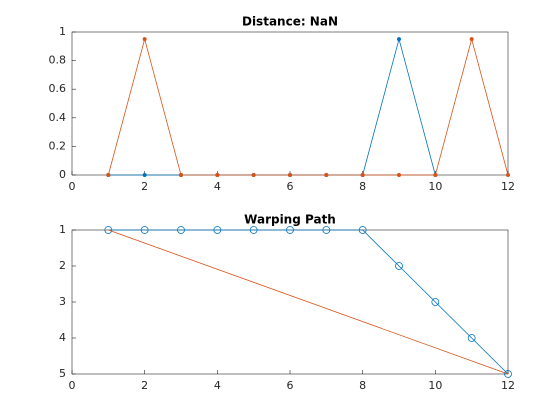 The width and height of the screenshot is (560, 420). Describe the element at coordinates (58, 60) in the screenshot. I see `y-tick-label: 0.8` at that location.